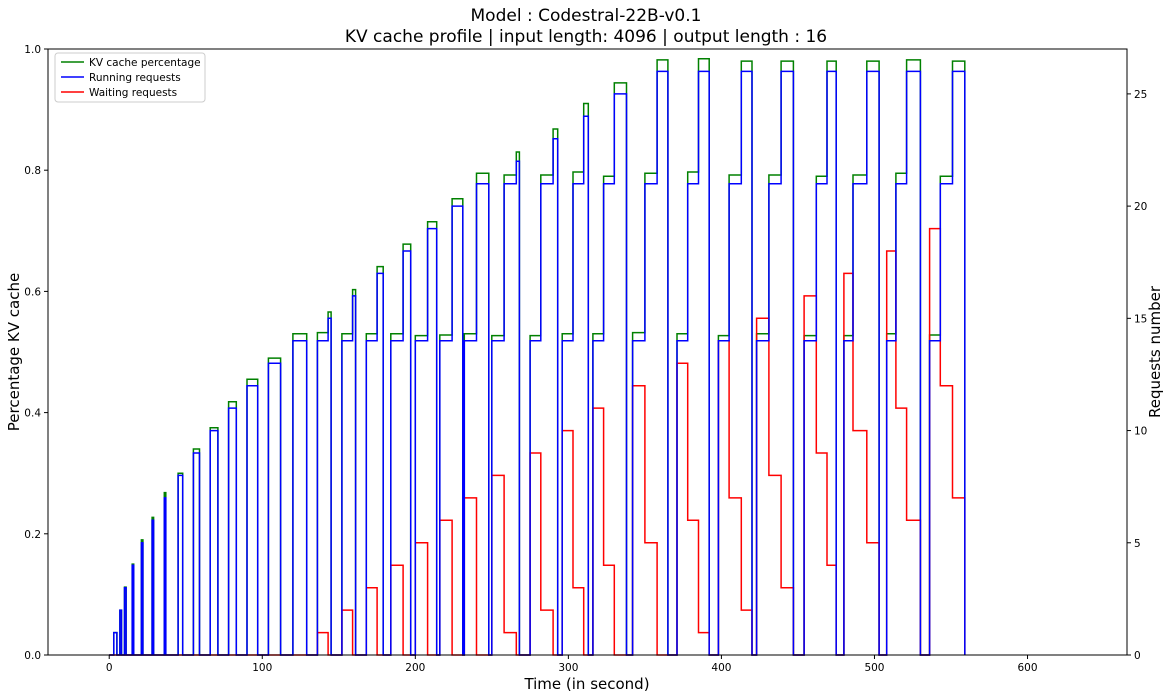 This screenshot has width=1172, height=698. I want to click on x-tick-label: 600, so click(1027, 668).